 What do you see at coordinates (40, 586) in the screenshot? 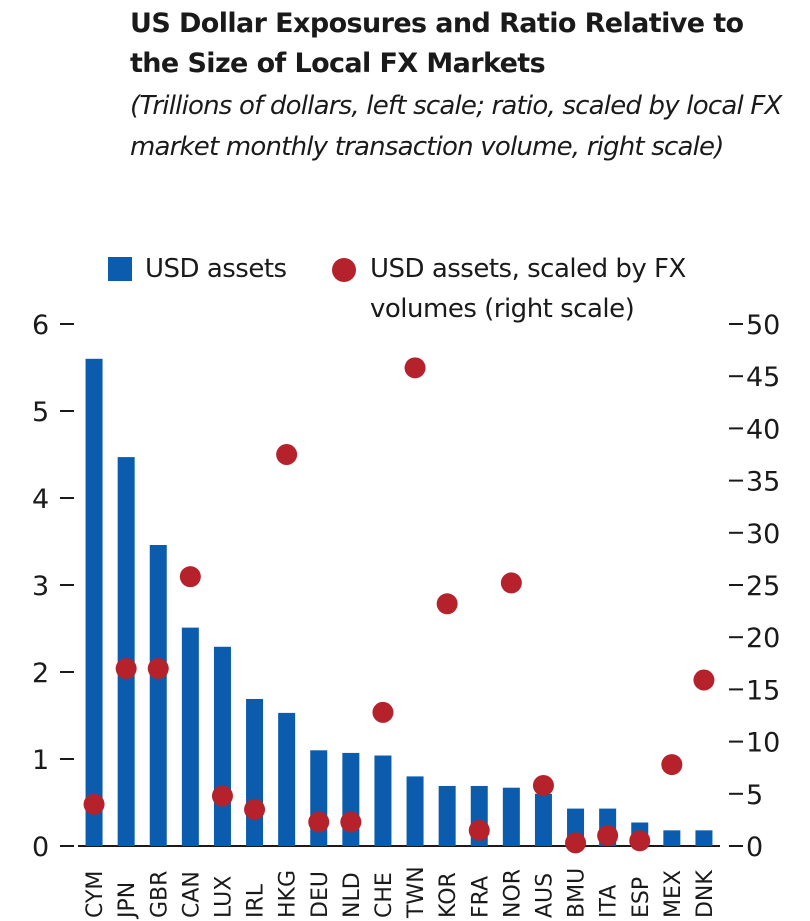
I see `y-left-tick-label: 3` at bounding box center [40, 586].